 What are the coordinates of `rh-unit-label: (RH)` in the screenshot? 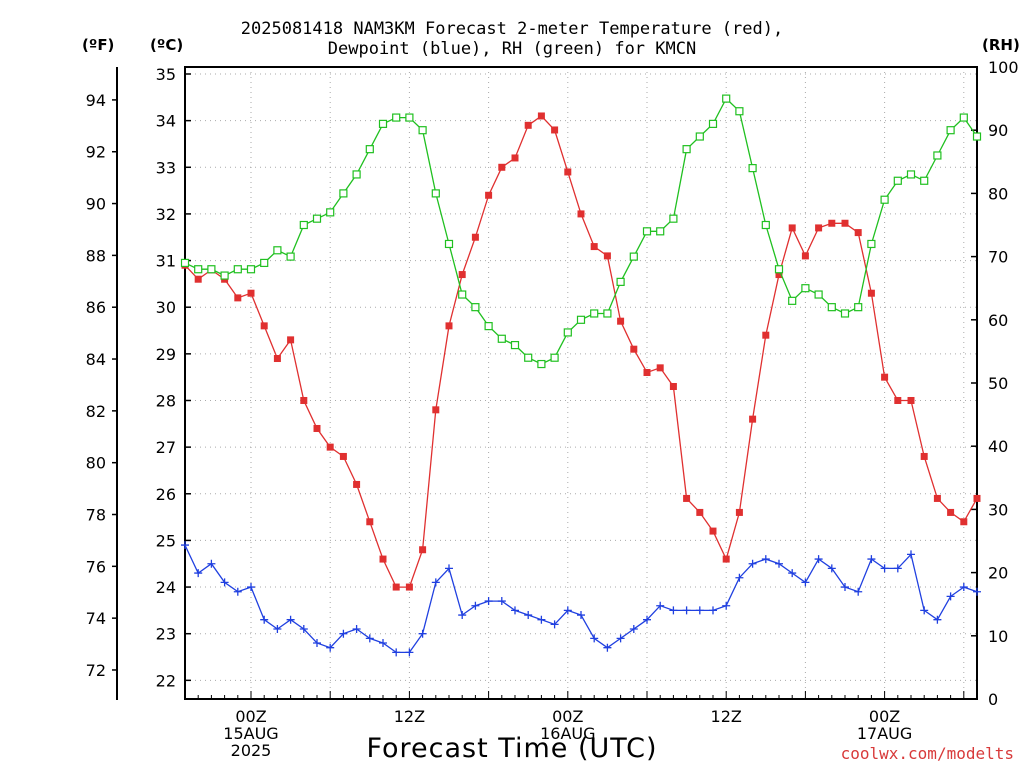 It's located at (1001, 45).